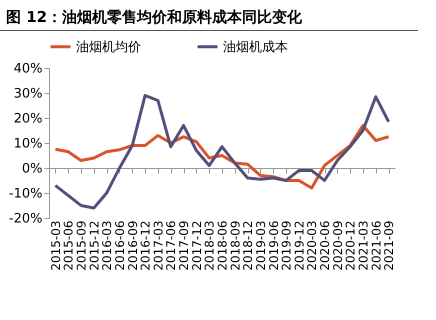 The height and width of the screenshot is (320, 436). What do you see at coordinates (94, 245) in the screenshot?
I see `x-tick-label: 2015-12` at bounding box center [94, 245].